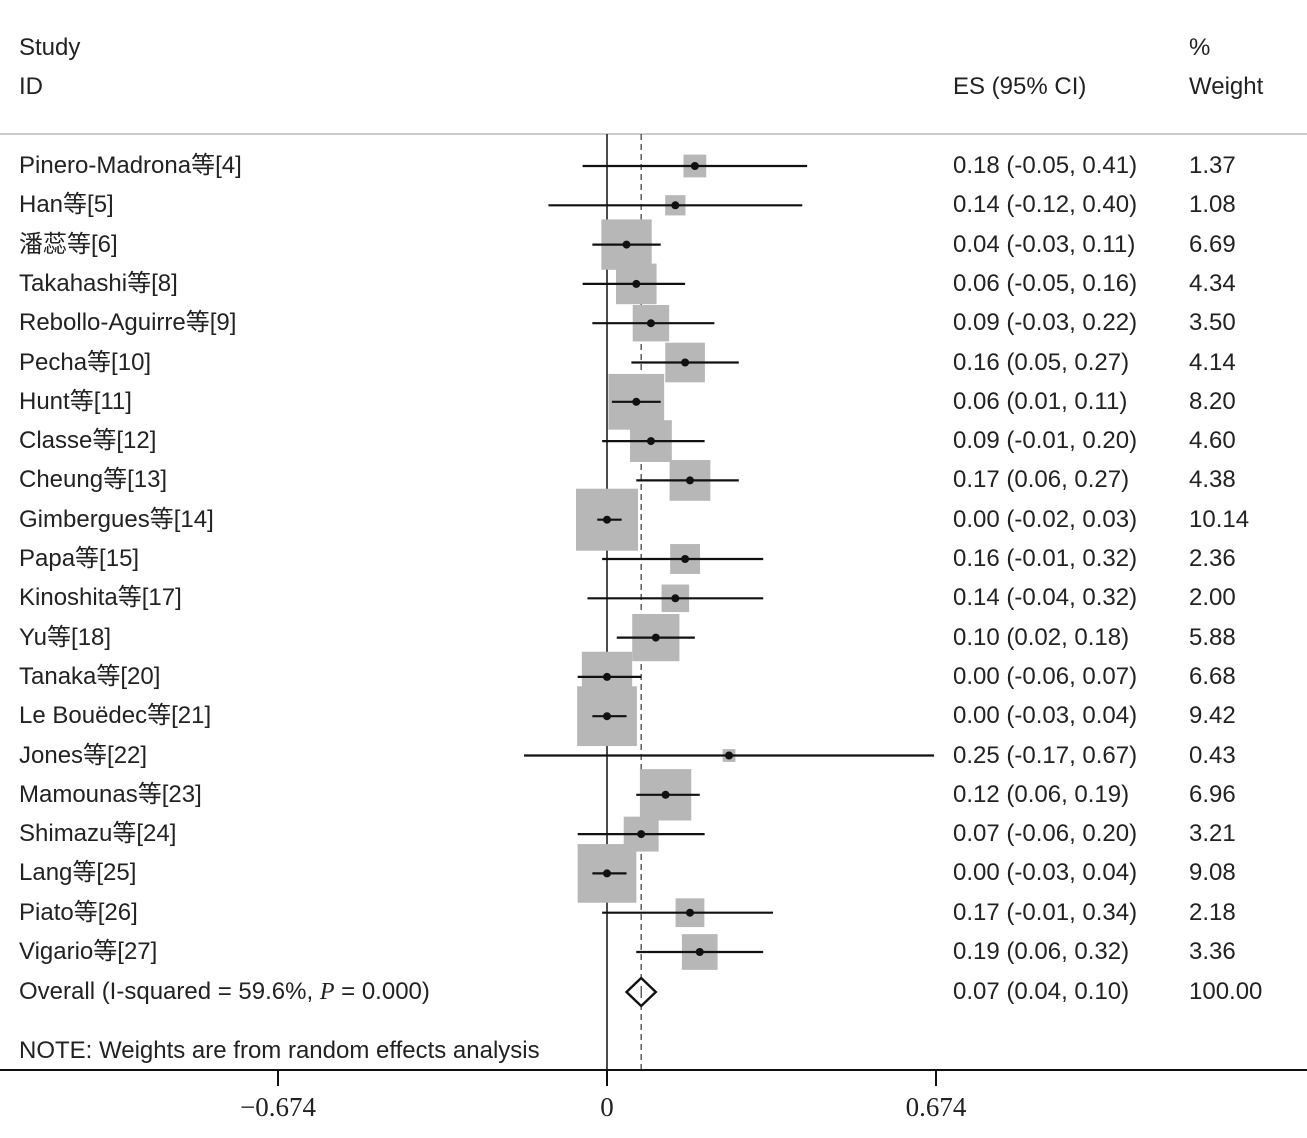  I want to click on study-label: Papa等[15], so click(79, 558).